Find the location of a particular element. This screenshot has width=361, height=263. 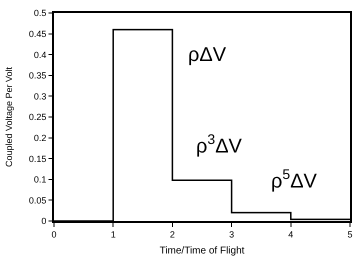

annotation: ρ$^{3}$ΔV is located at coordinates (219, 144).